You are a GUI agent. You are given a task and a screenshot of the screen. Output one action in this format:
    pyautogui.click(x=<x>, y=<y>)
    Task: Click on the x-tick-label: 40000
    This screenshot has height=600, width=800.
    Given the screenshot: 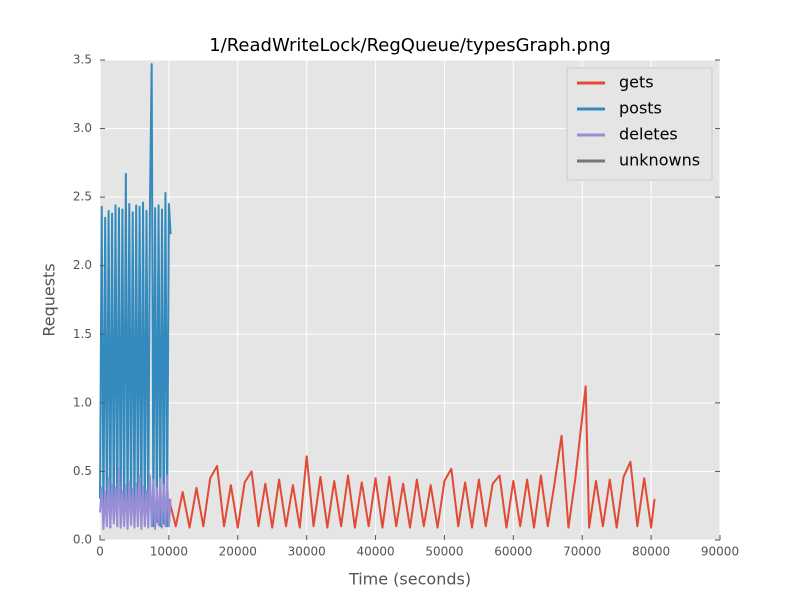 What is the action you would take?
    pyautogui.click(x=375, y=552)
    